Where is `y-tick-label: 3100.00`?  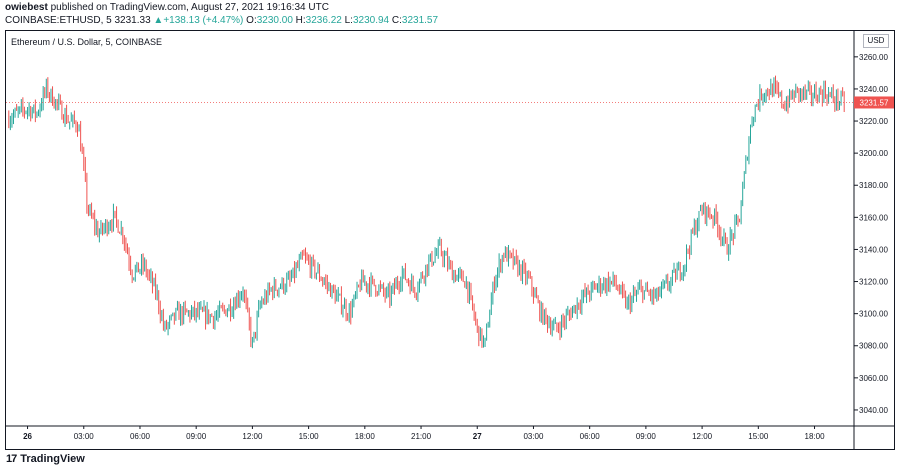 y-tick-label: 3100.00 is located at coordinates (873, 314).